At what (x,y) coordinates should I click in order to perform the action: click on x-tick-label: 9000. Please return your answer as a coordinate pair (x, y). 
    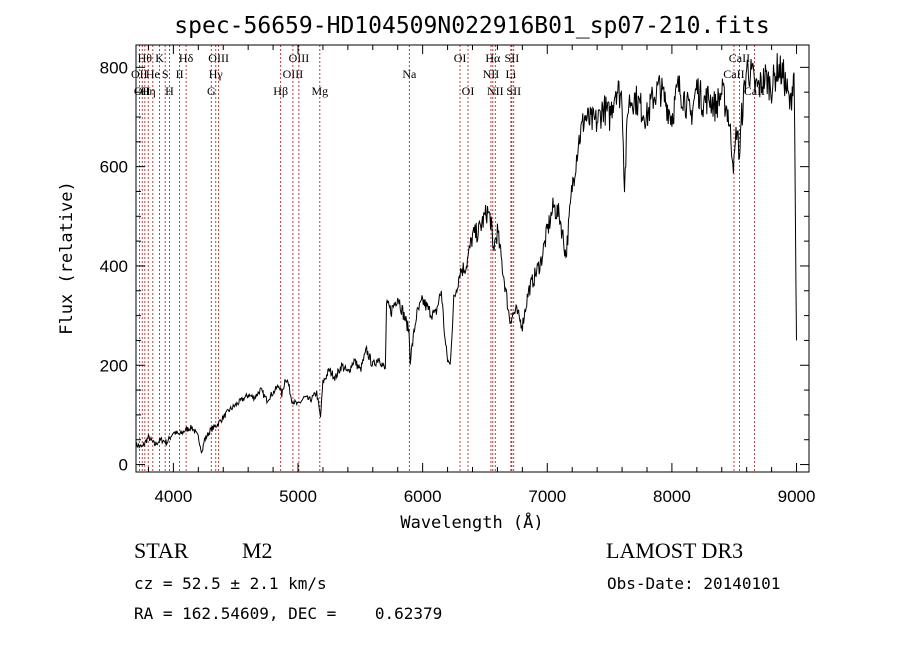
    Looking at the image, I should click on (797, 496).